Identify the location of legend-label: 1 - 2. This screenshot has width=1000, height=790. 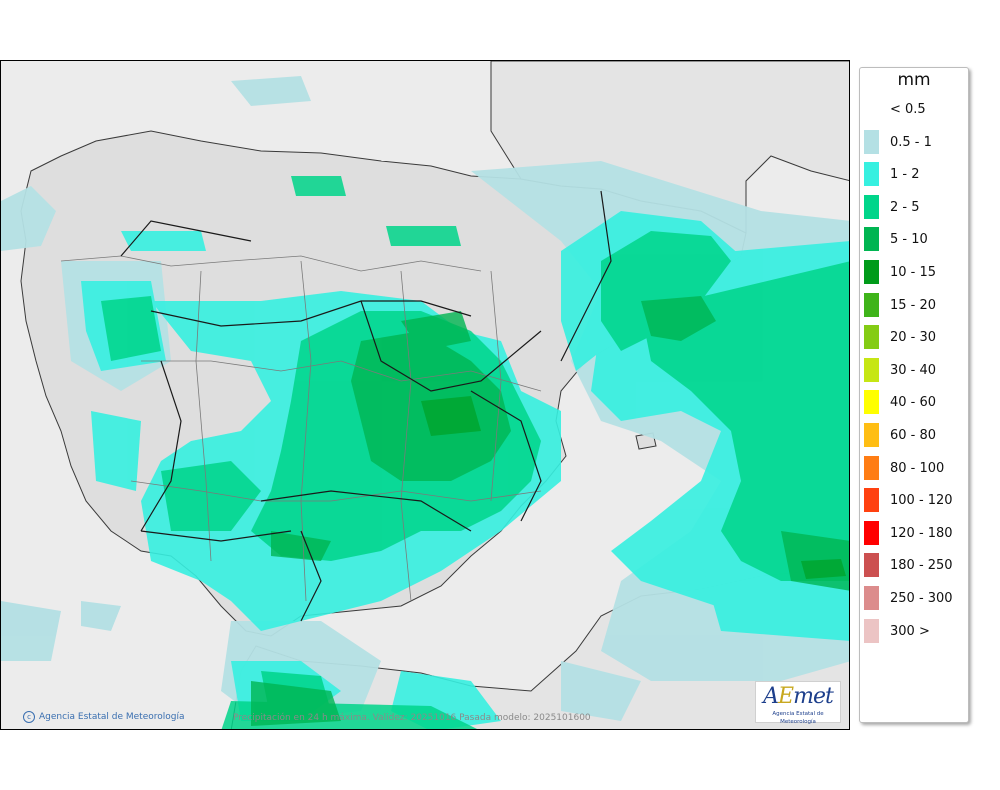
(905, 175).